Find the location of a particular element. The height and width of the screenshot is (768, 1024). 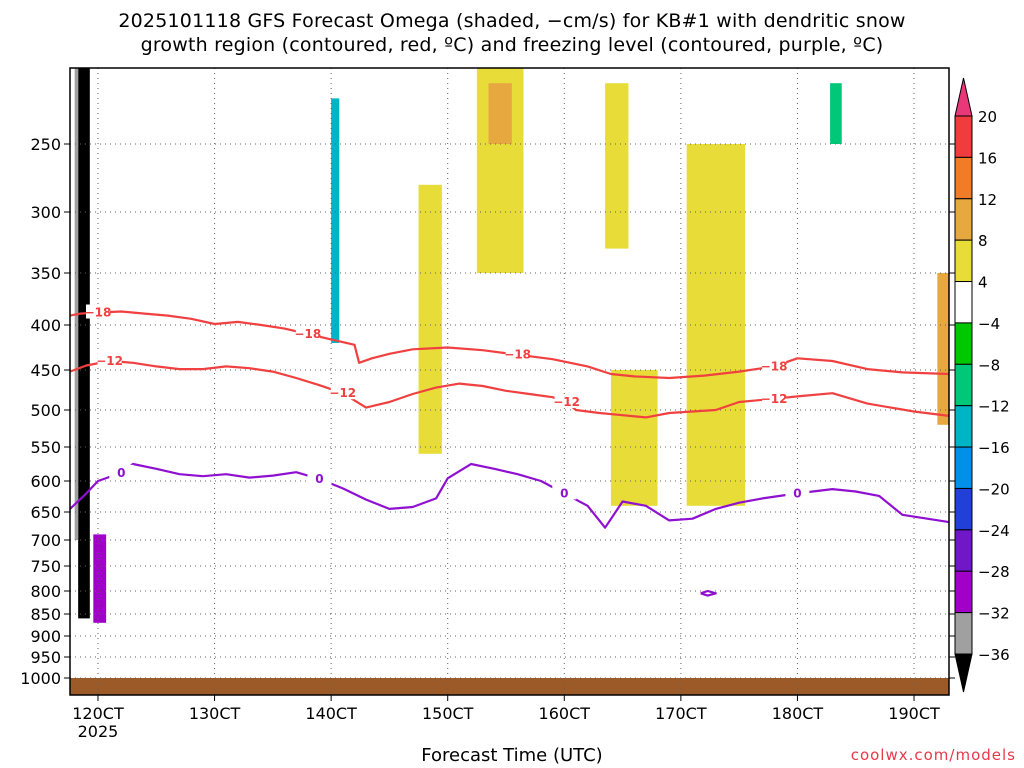

x-tick-label-3: 150CT is located at coordinates (448, 713).